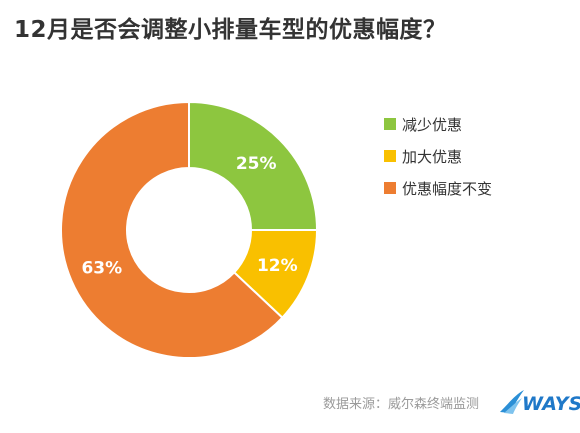  I want to click on label-decrease: 25%, so click(256, 164).